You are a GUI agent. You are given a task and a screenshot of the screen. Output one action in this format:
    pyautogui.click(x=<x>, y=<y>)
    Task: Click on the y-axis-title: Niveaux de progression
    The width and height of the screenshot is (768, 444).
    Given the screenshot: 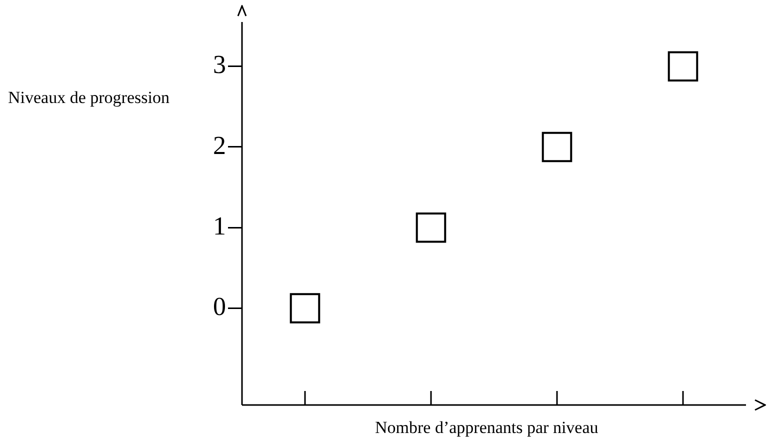 What is the action you would take?
    pyautogui.click(x=89, y=98)
    